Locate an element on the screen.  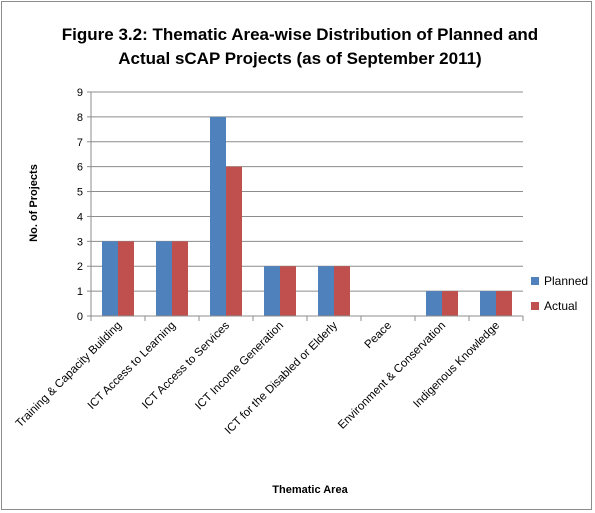
y-tick-label: 6 is located at coordinates (80, 168).